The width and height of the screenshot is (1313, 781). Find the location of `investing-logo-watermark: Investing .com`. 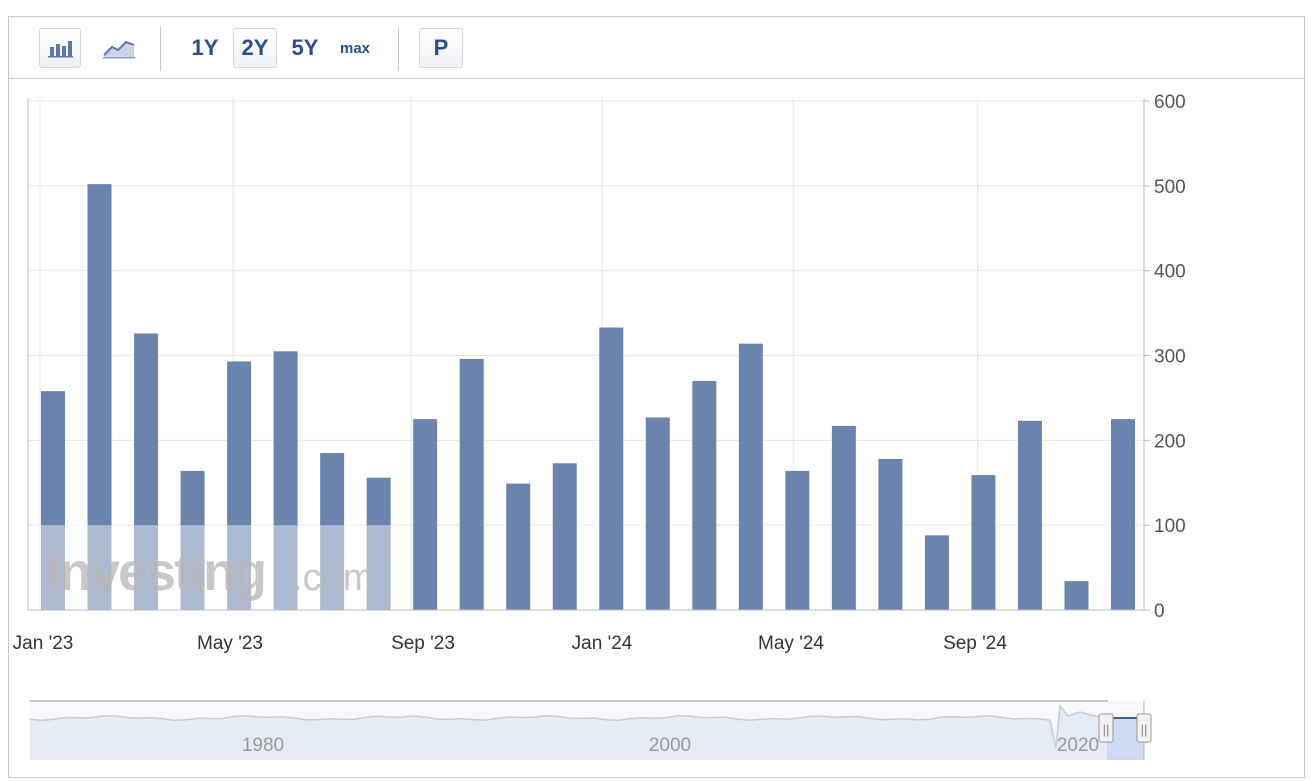

investing-logo-watermark: Investing .com is located at coordinates (210, 572).